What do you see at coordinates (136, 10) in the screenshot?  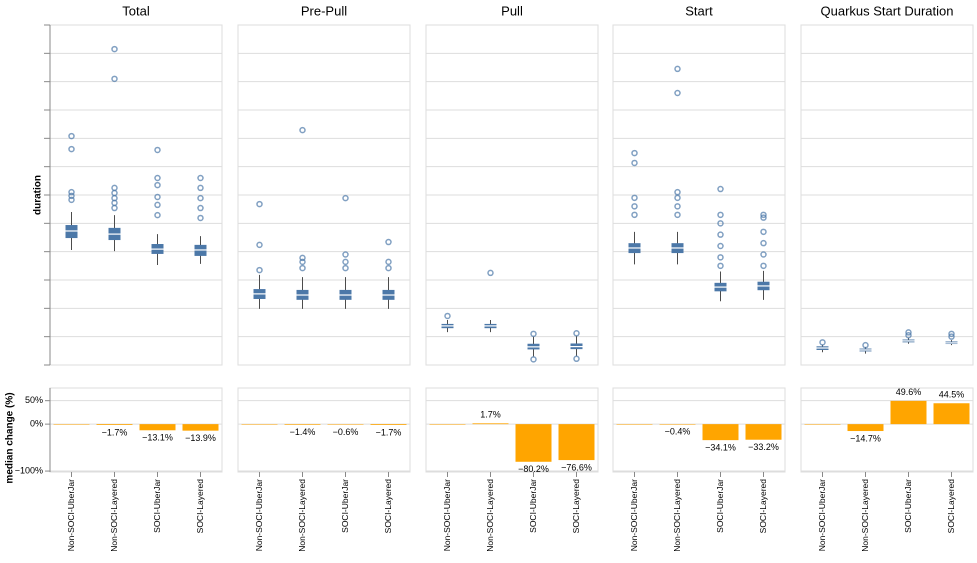 I see `panel-title: Total` at bounding box center [136, 10].